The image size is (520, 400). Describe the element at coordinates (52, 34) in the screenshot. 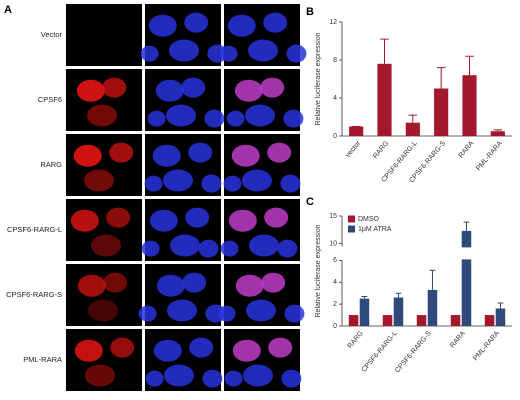

I see `row-label: Vector` at that location.